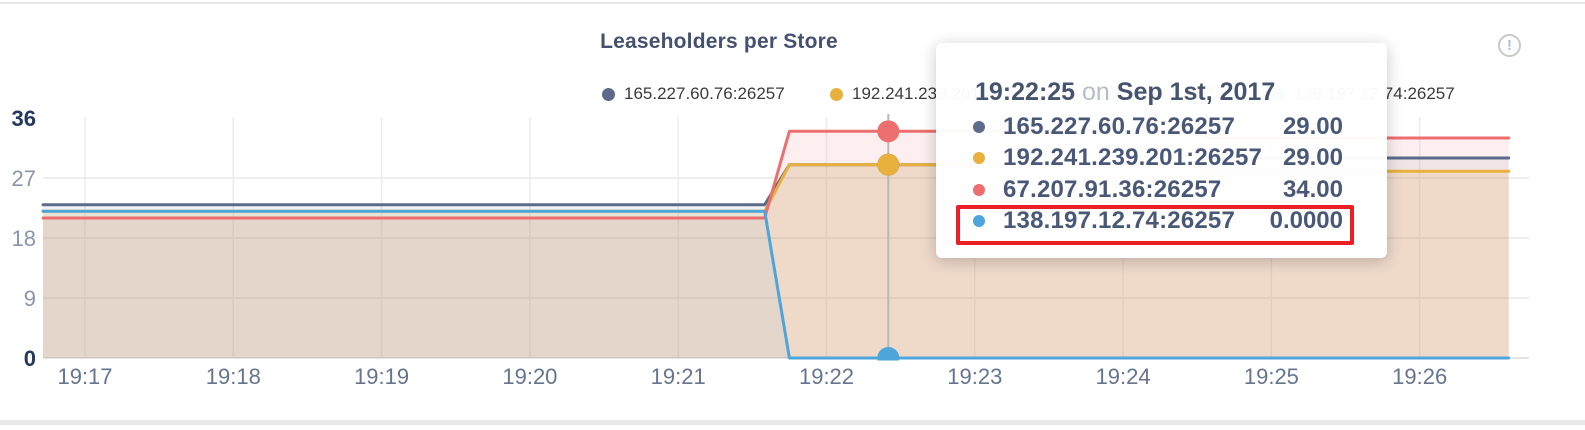  What do you see at coordinates (24, 178) in the screenshot?
I see `y-axis-label: 27` at bounding box center [24, 178].